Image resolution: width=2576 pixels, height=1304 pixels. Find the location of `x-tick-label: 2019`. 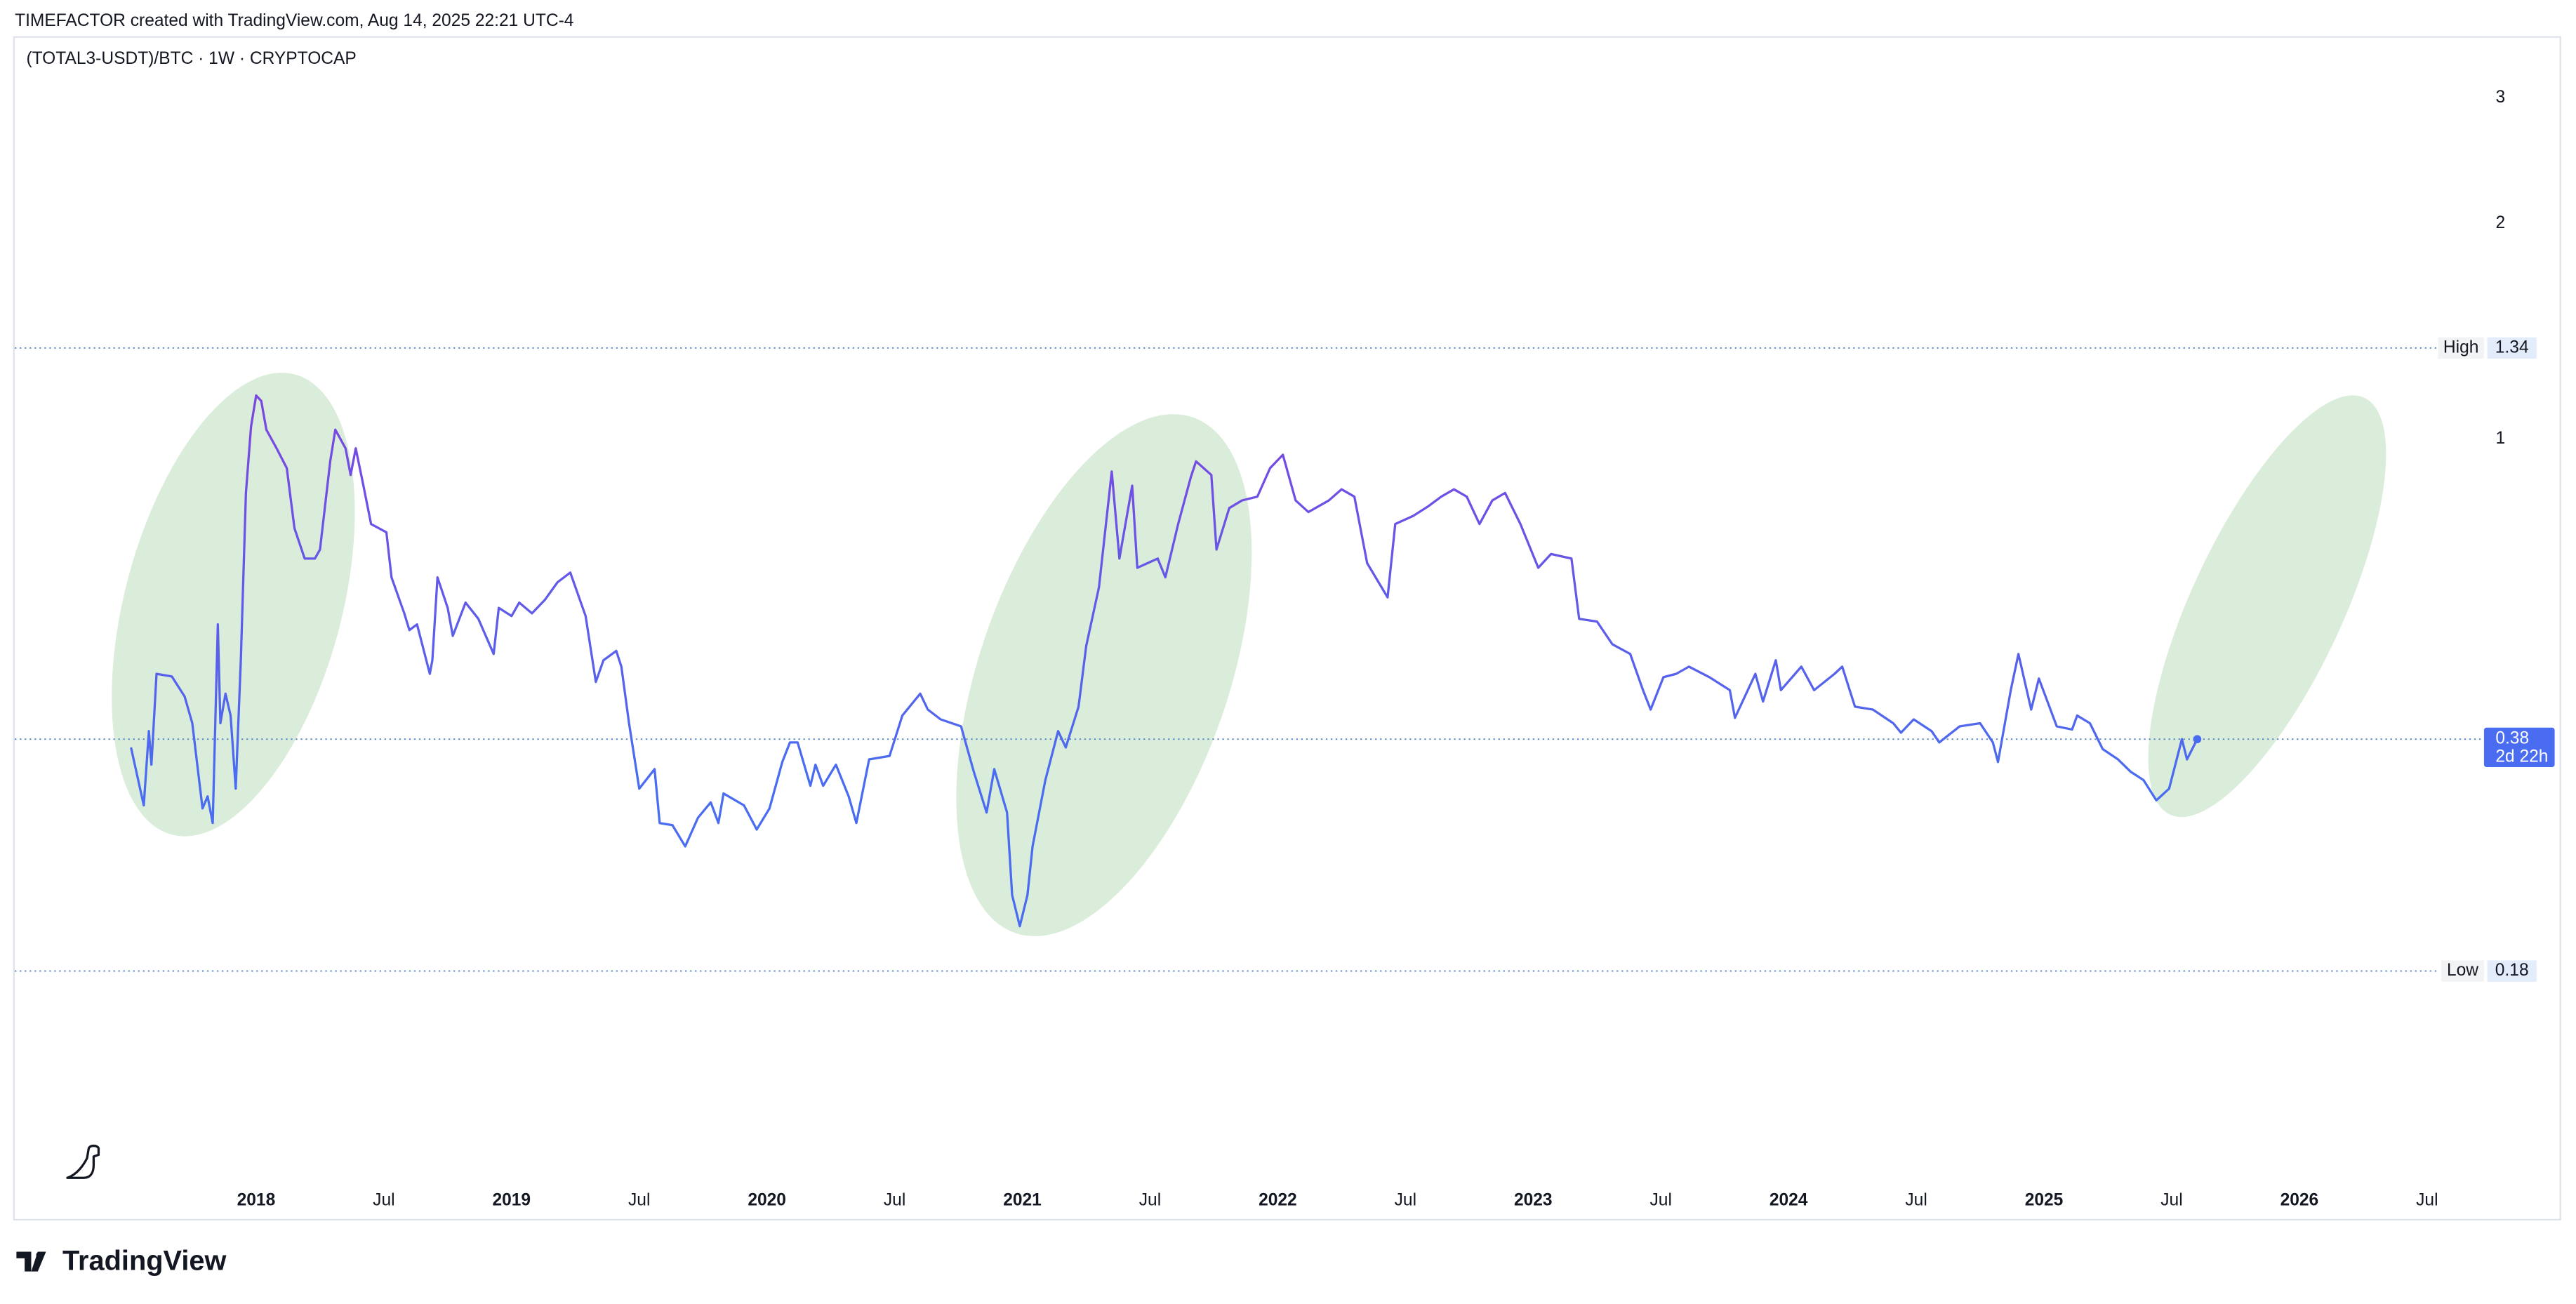

x-tick-label: 2019 is located at coordinates (512, 1200).